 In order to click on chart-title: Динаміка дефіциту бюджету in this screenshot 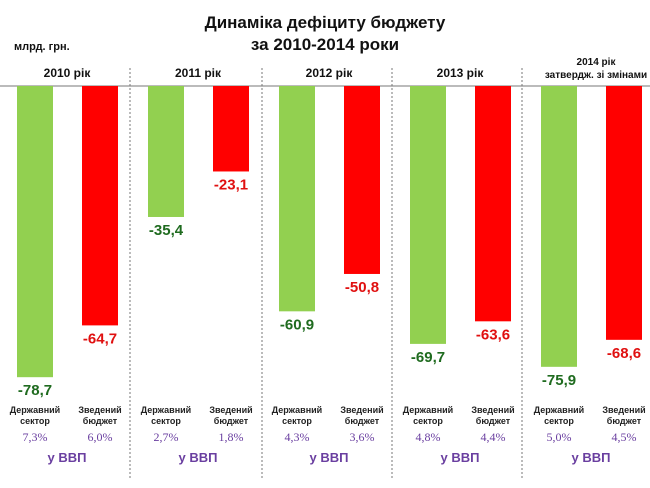, I will do `click(325, 22)`.